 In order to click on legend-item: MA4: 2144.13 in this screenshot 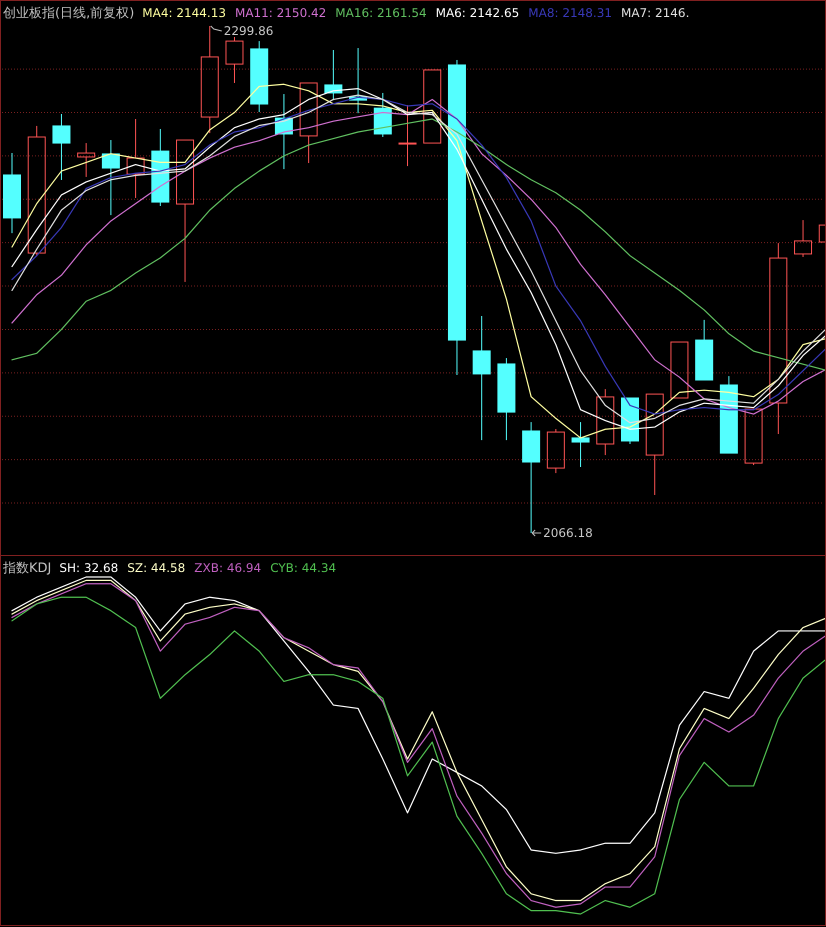, I will do `click(184, 13)`.